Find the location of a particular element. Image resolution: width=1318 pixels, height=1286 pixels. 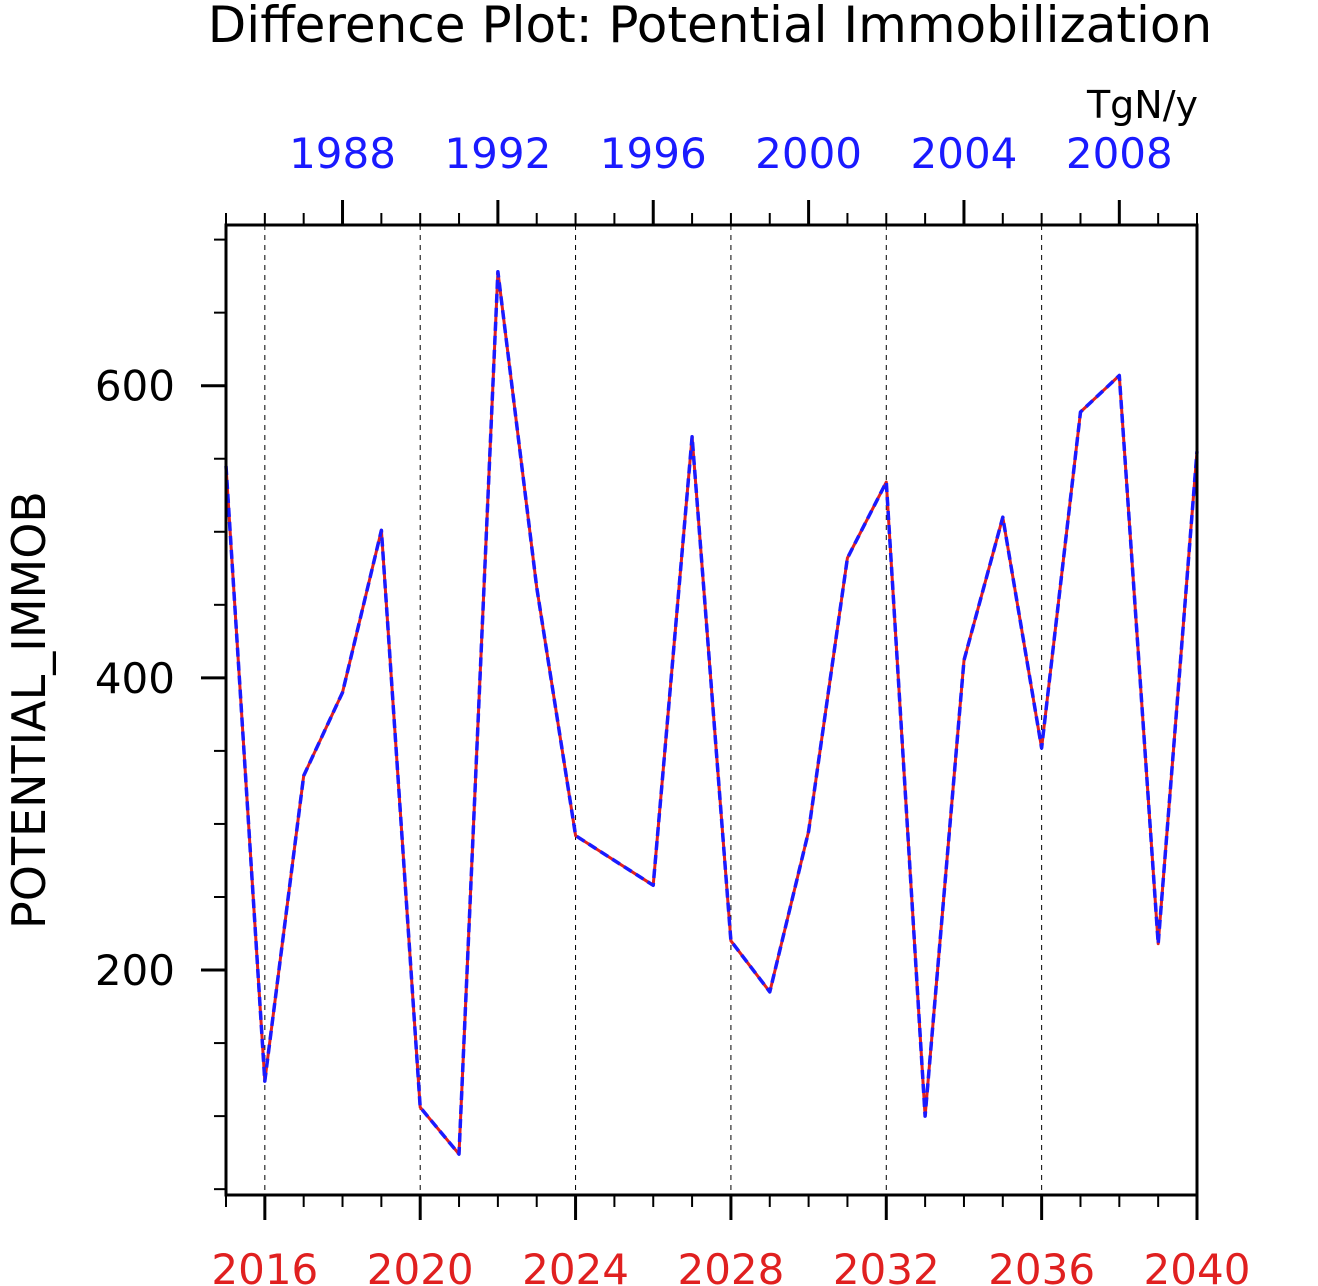

top-tick-label: 1992 is located at coordinates (497, 153).